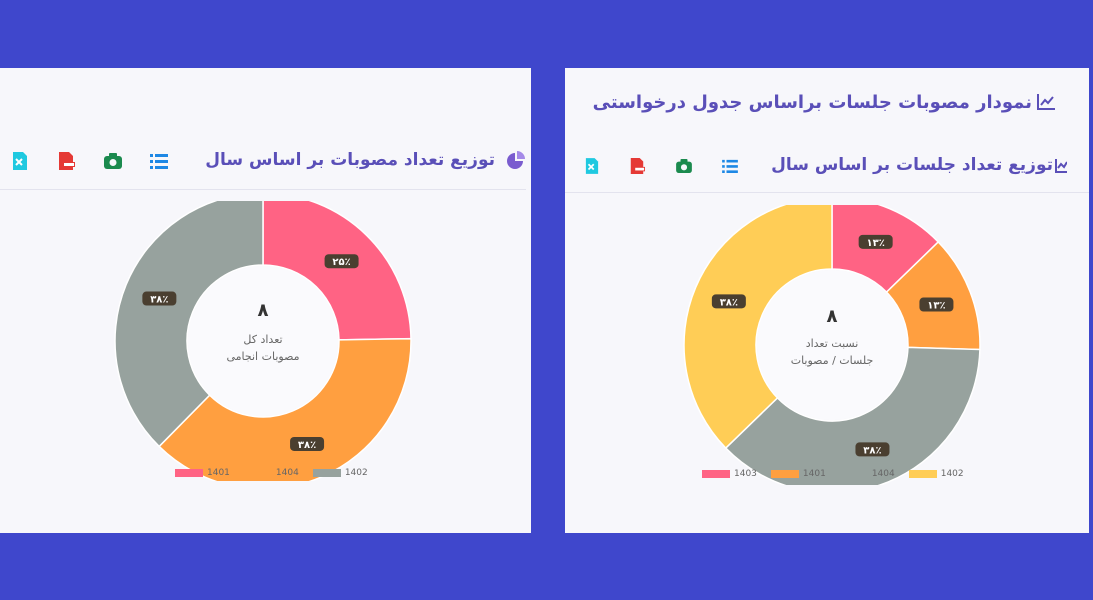  I want to click on center-caption-right-2: جلسات / مصوبات, so click(832, 360).